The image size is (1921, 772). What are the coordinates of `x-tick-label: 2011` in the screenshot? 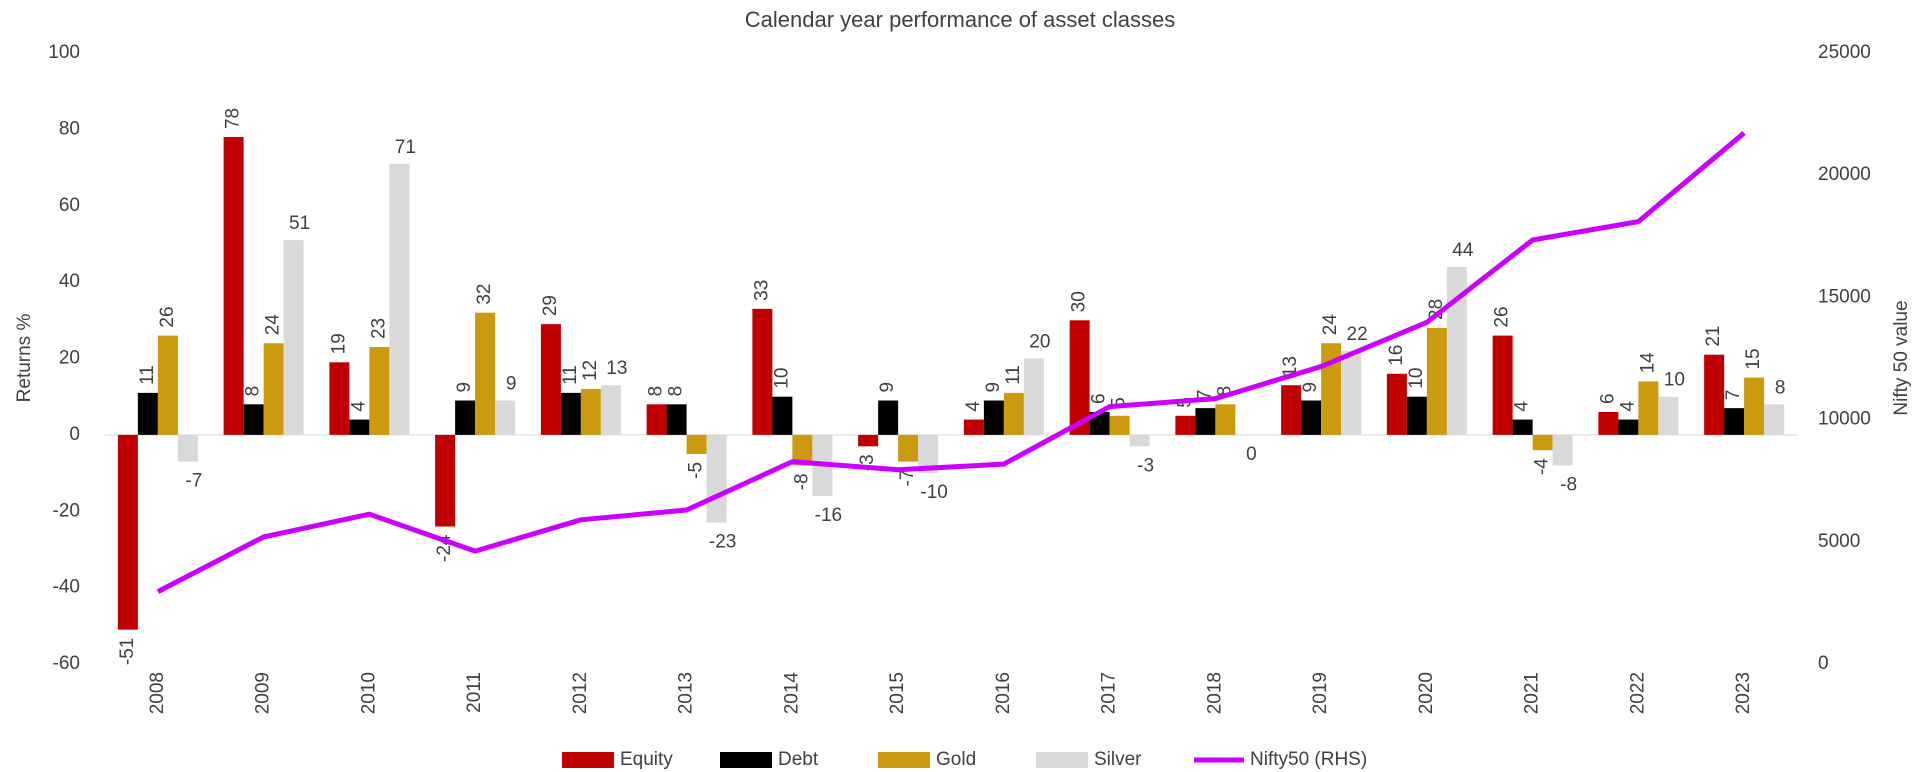 It's located at (474, 692).